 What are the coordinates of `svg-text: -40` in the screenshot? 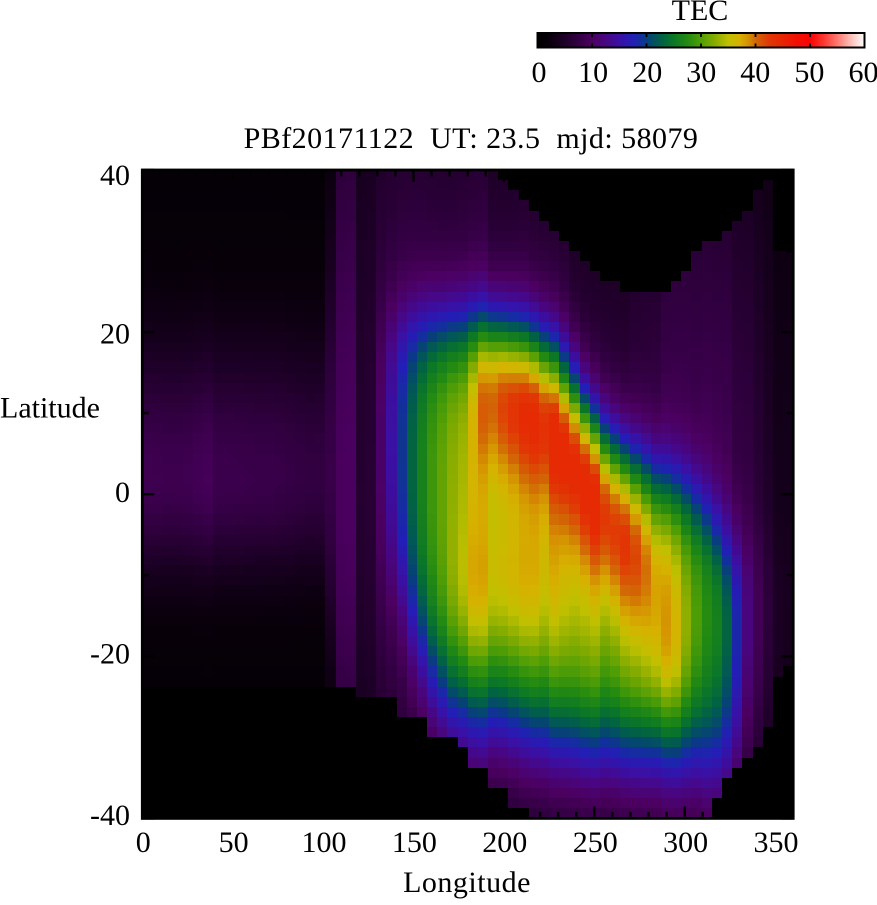 It's located at (110, 815).